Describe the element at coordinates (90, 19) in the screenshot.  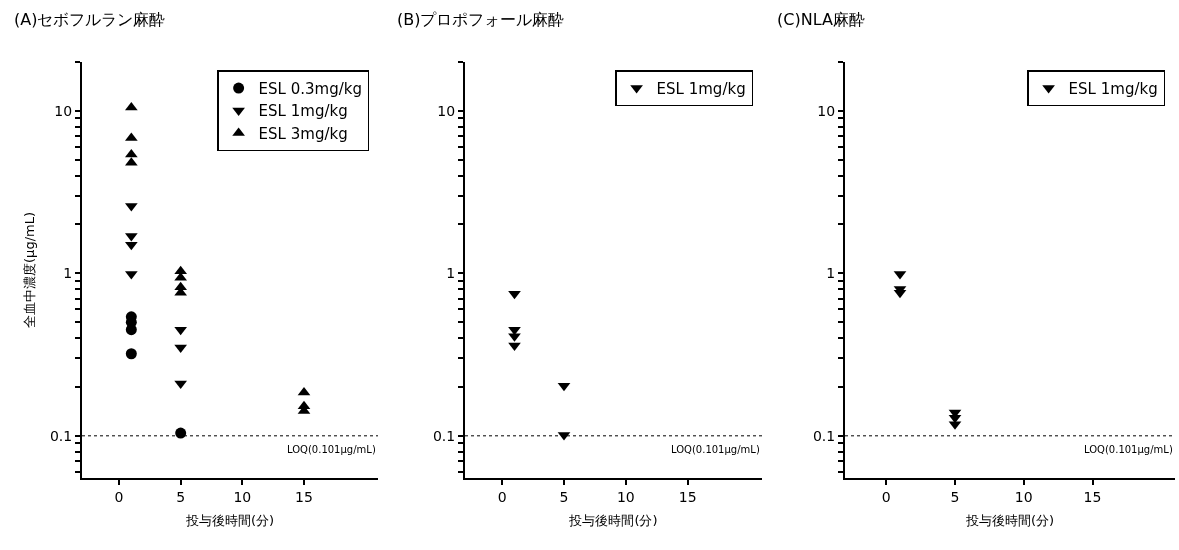
I see `chart-title: (A)セボフルラン麻酔` at that location.